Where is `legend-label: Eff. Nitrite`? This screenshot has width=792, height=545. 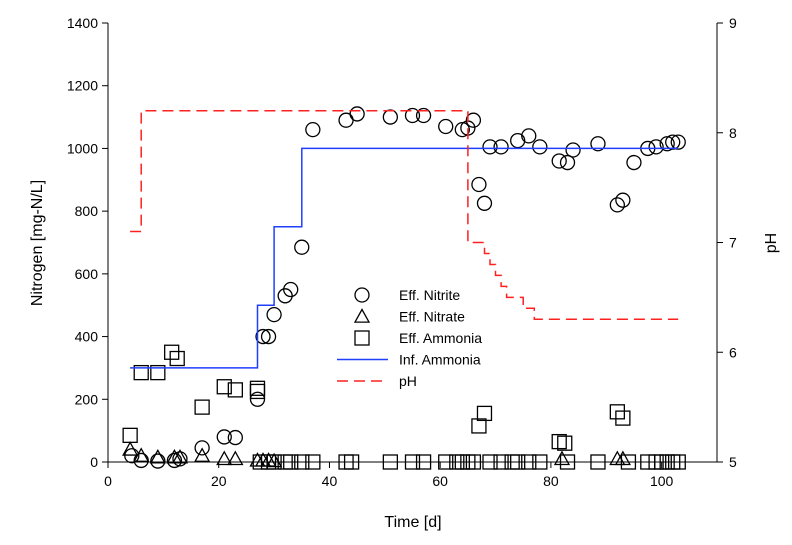
legend-label: Eff. Nitrite is located at coordinates (429, 295).